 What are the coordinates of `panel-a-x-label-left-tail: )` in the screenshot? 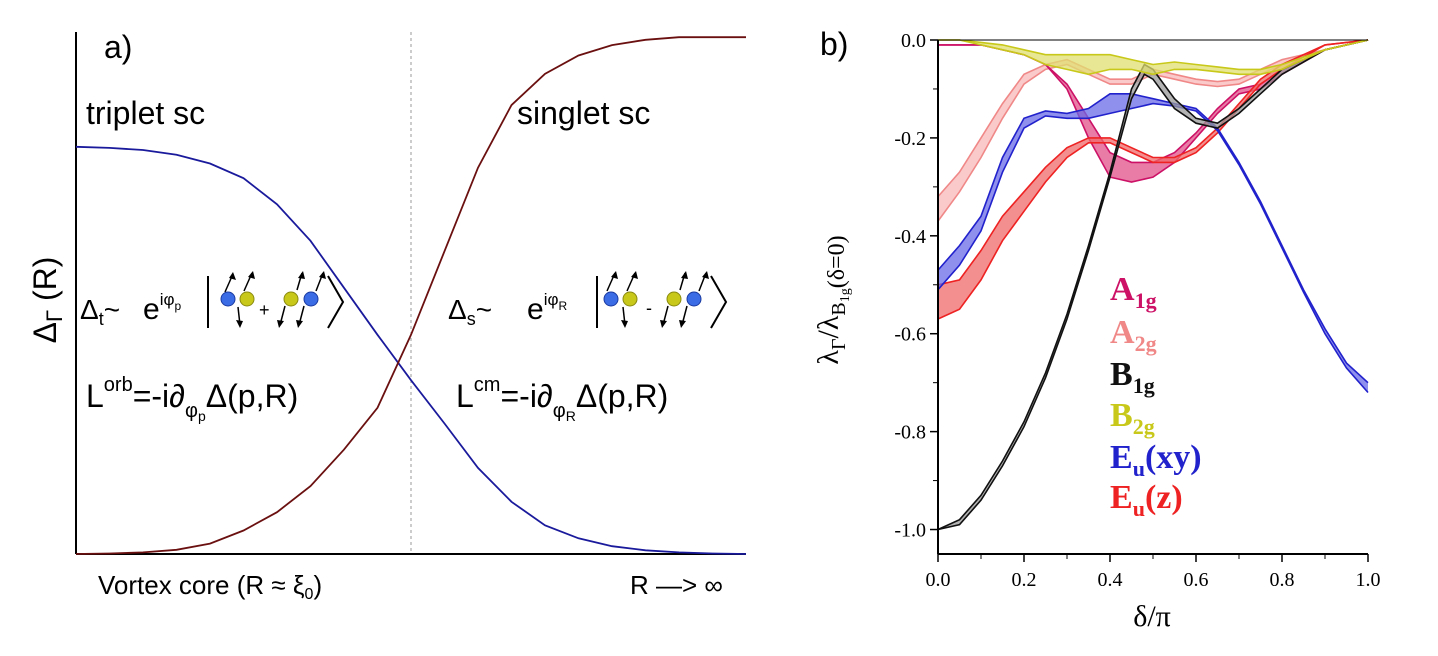 It's located at (317, 585).